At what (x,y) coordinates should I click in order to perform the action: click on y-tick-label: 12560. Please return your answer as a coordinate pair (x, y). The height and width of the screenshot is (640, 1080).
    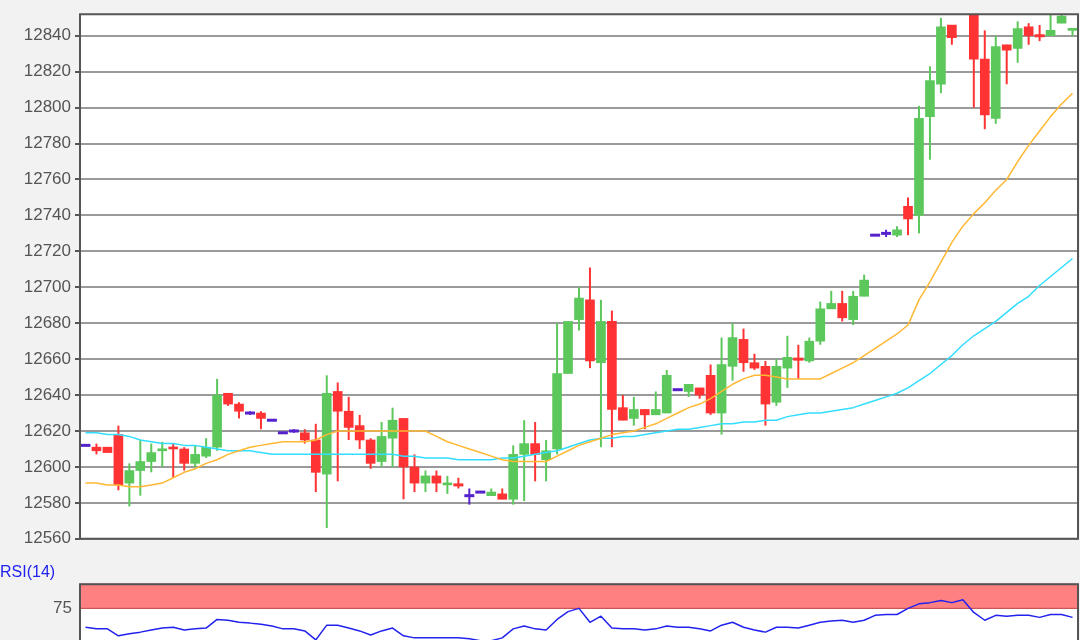
    Looking at the image, I should click on (47, 538).